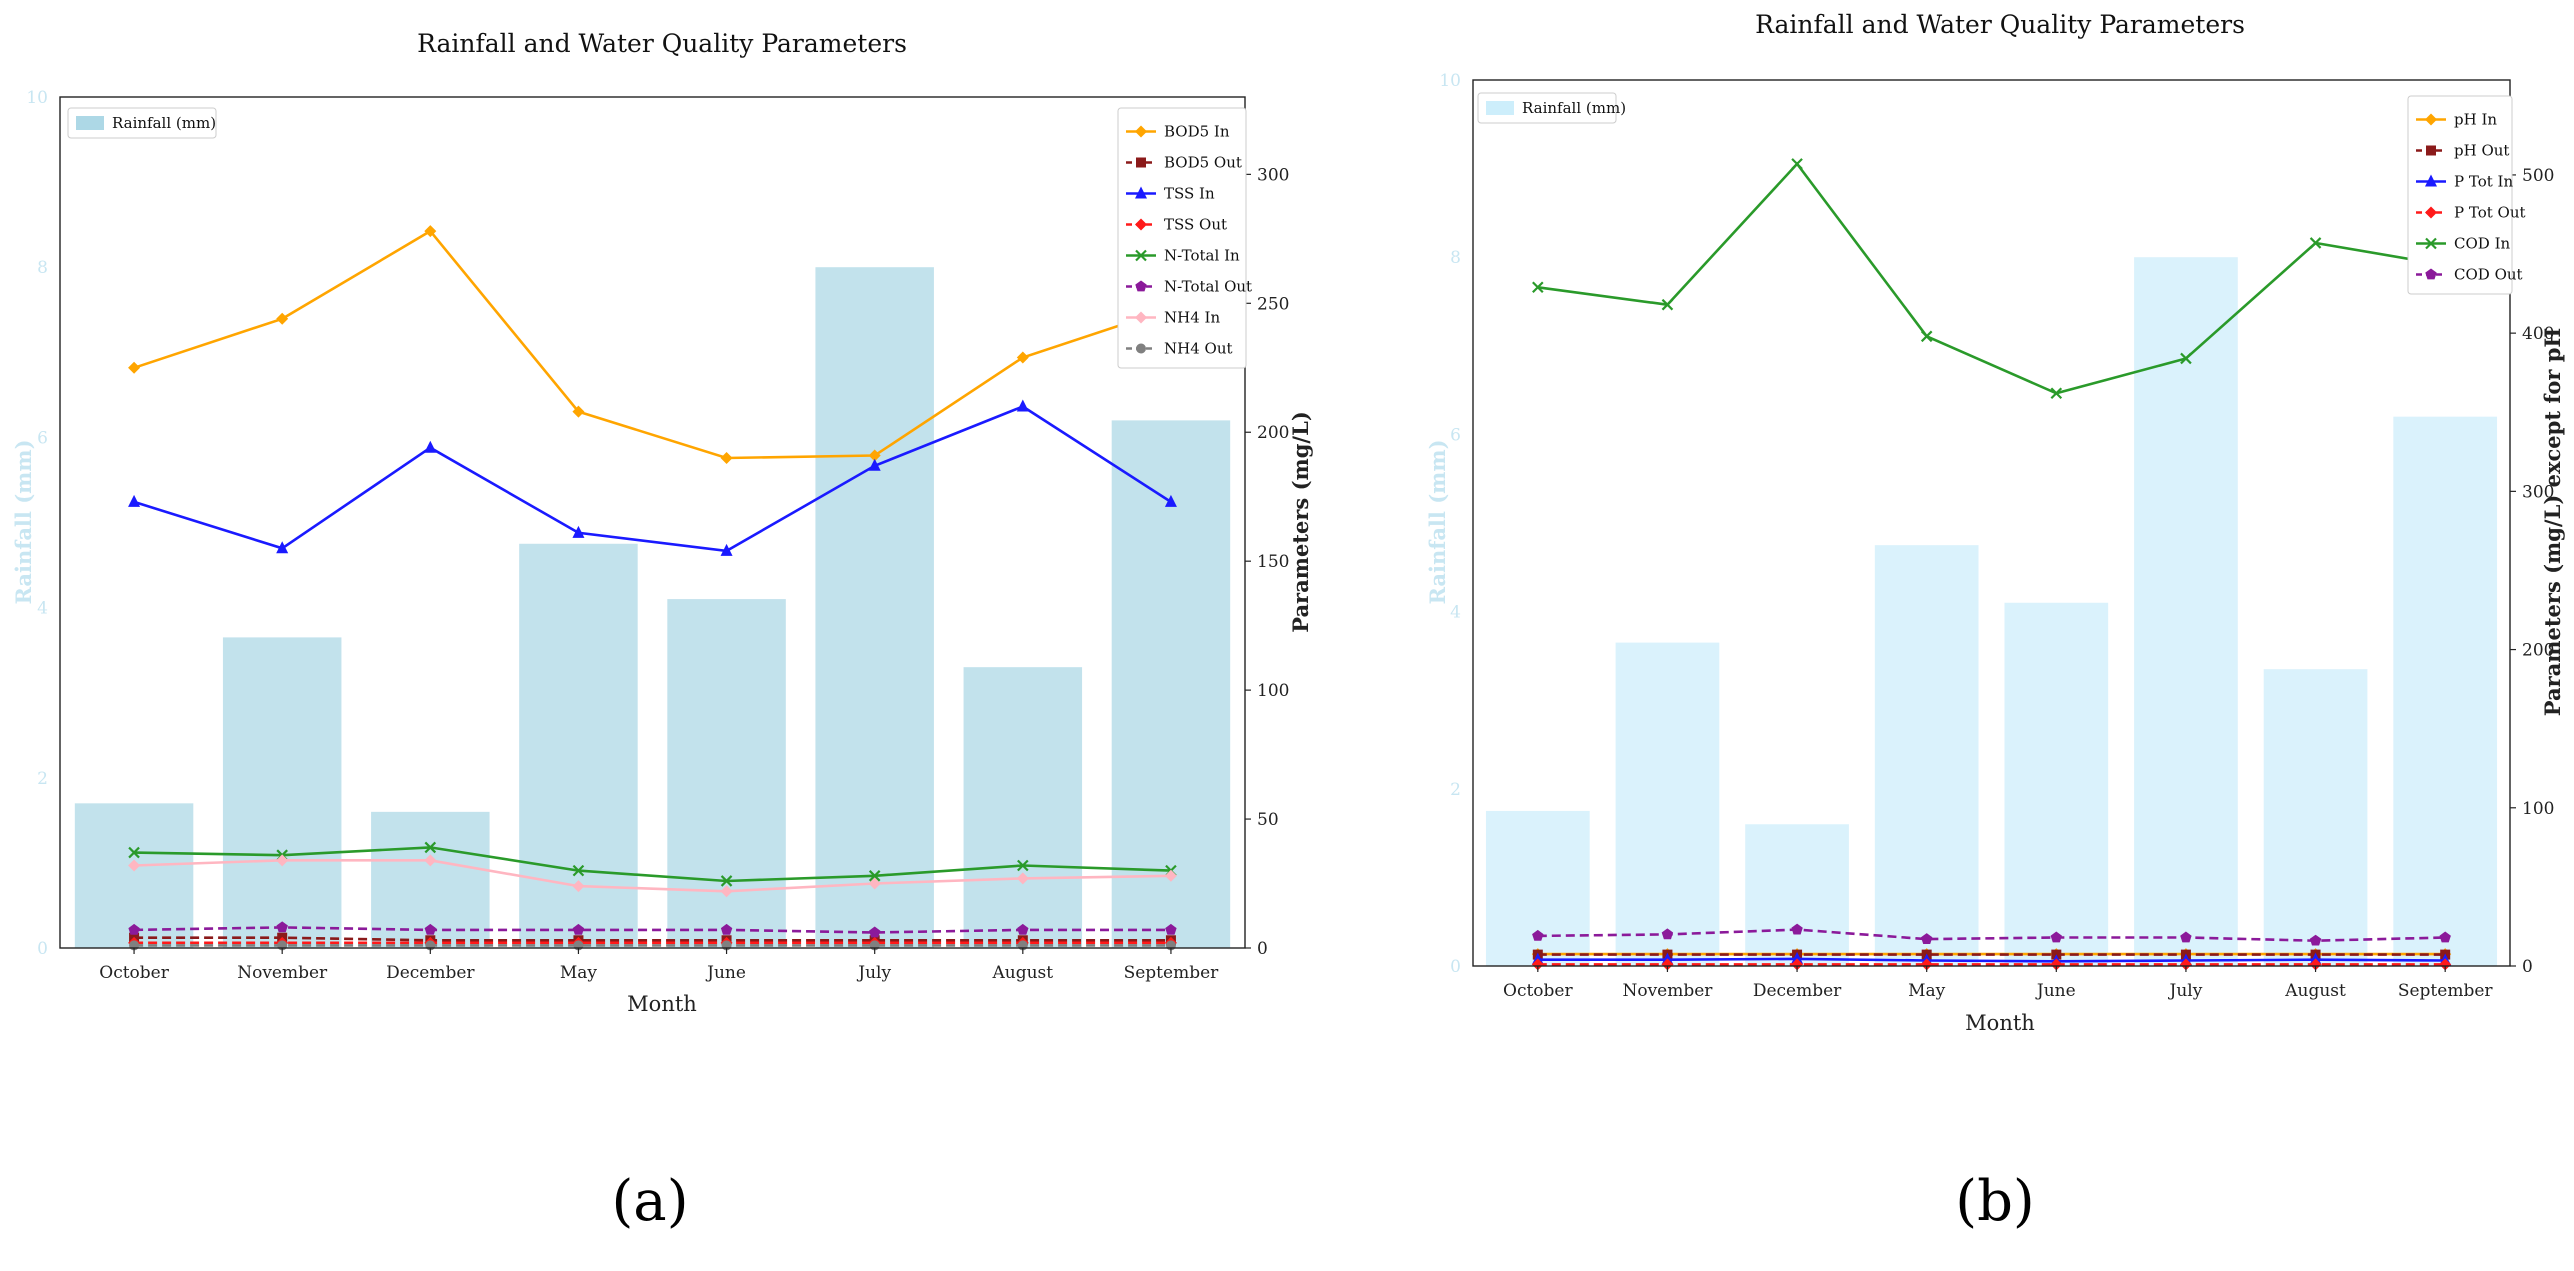  I want to click on chart-b-bar-legend-label: Rainfall (mm), so click(1574, 108).